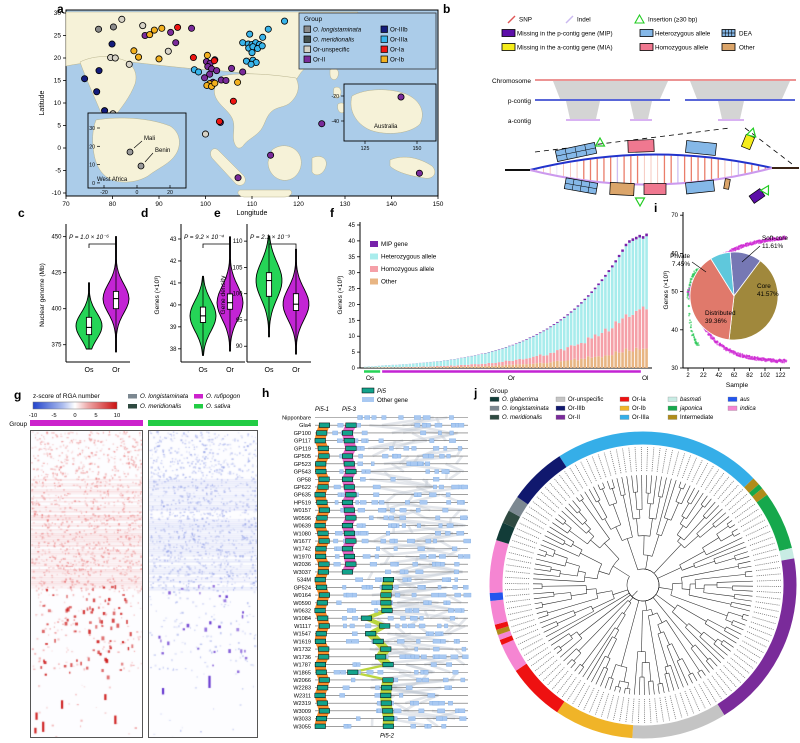 The width and height of the screenshot is (800, 743). What do you see at coordinates (59, 126) in the screenshot?
I see `label: 5` at bounding box center [59, 126].